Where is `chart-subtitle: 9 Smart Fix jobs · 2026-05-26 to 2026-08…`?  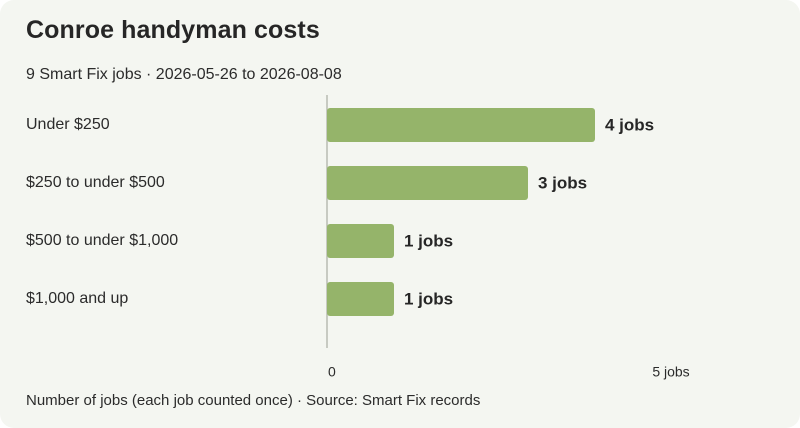
chart-subtitle: 9 Smart Fix jobs · 2026-05-26 to 2026-08… is located at coordinates (184, 74).